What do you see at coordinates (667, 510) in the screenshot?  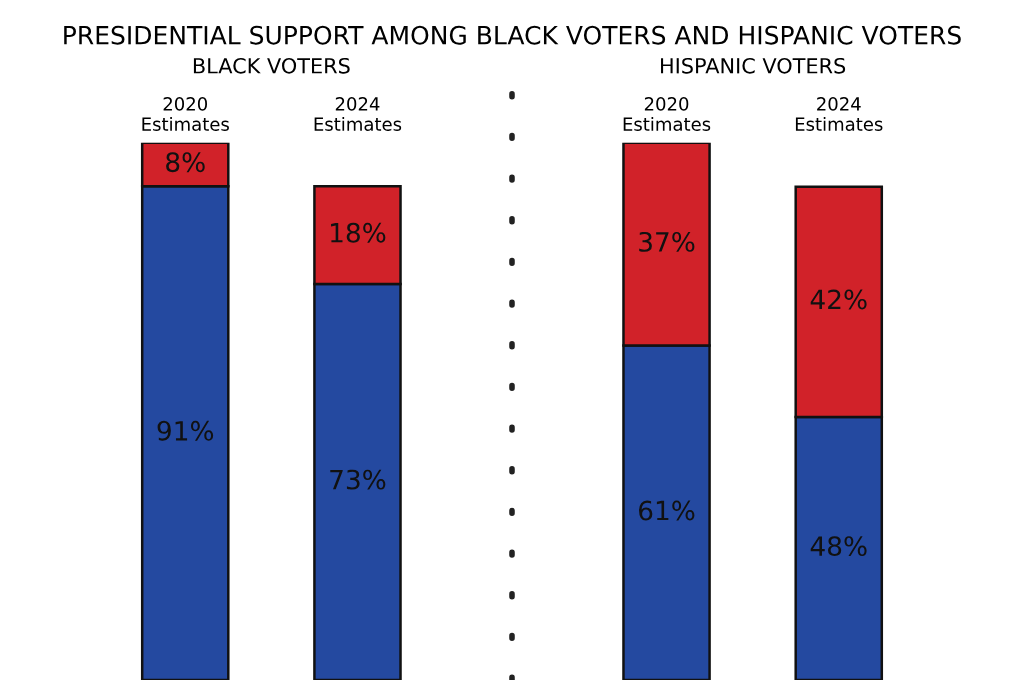 I see `data-label: 61%` at bounding box center [667, 510].